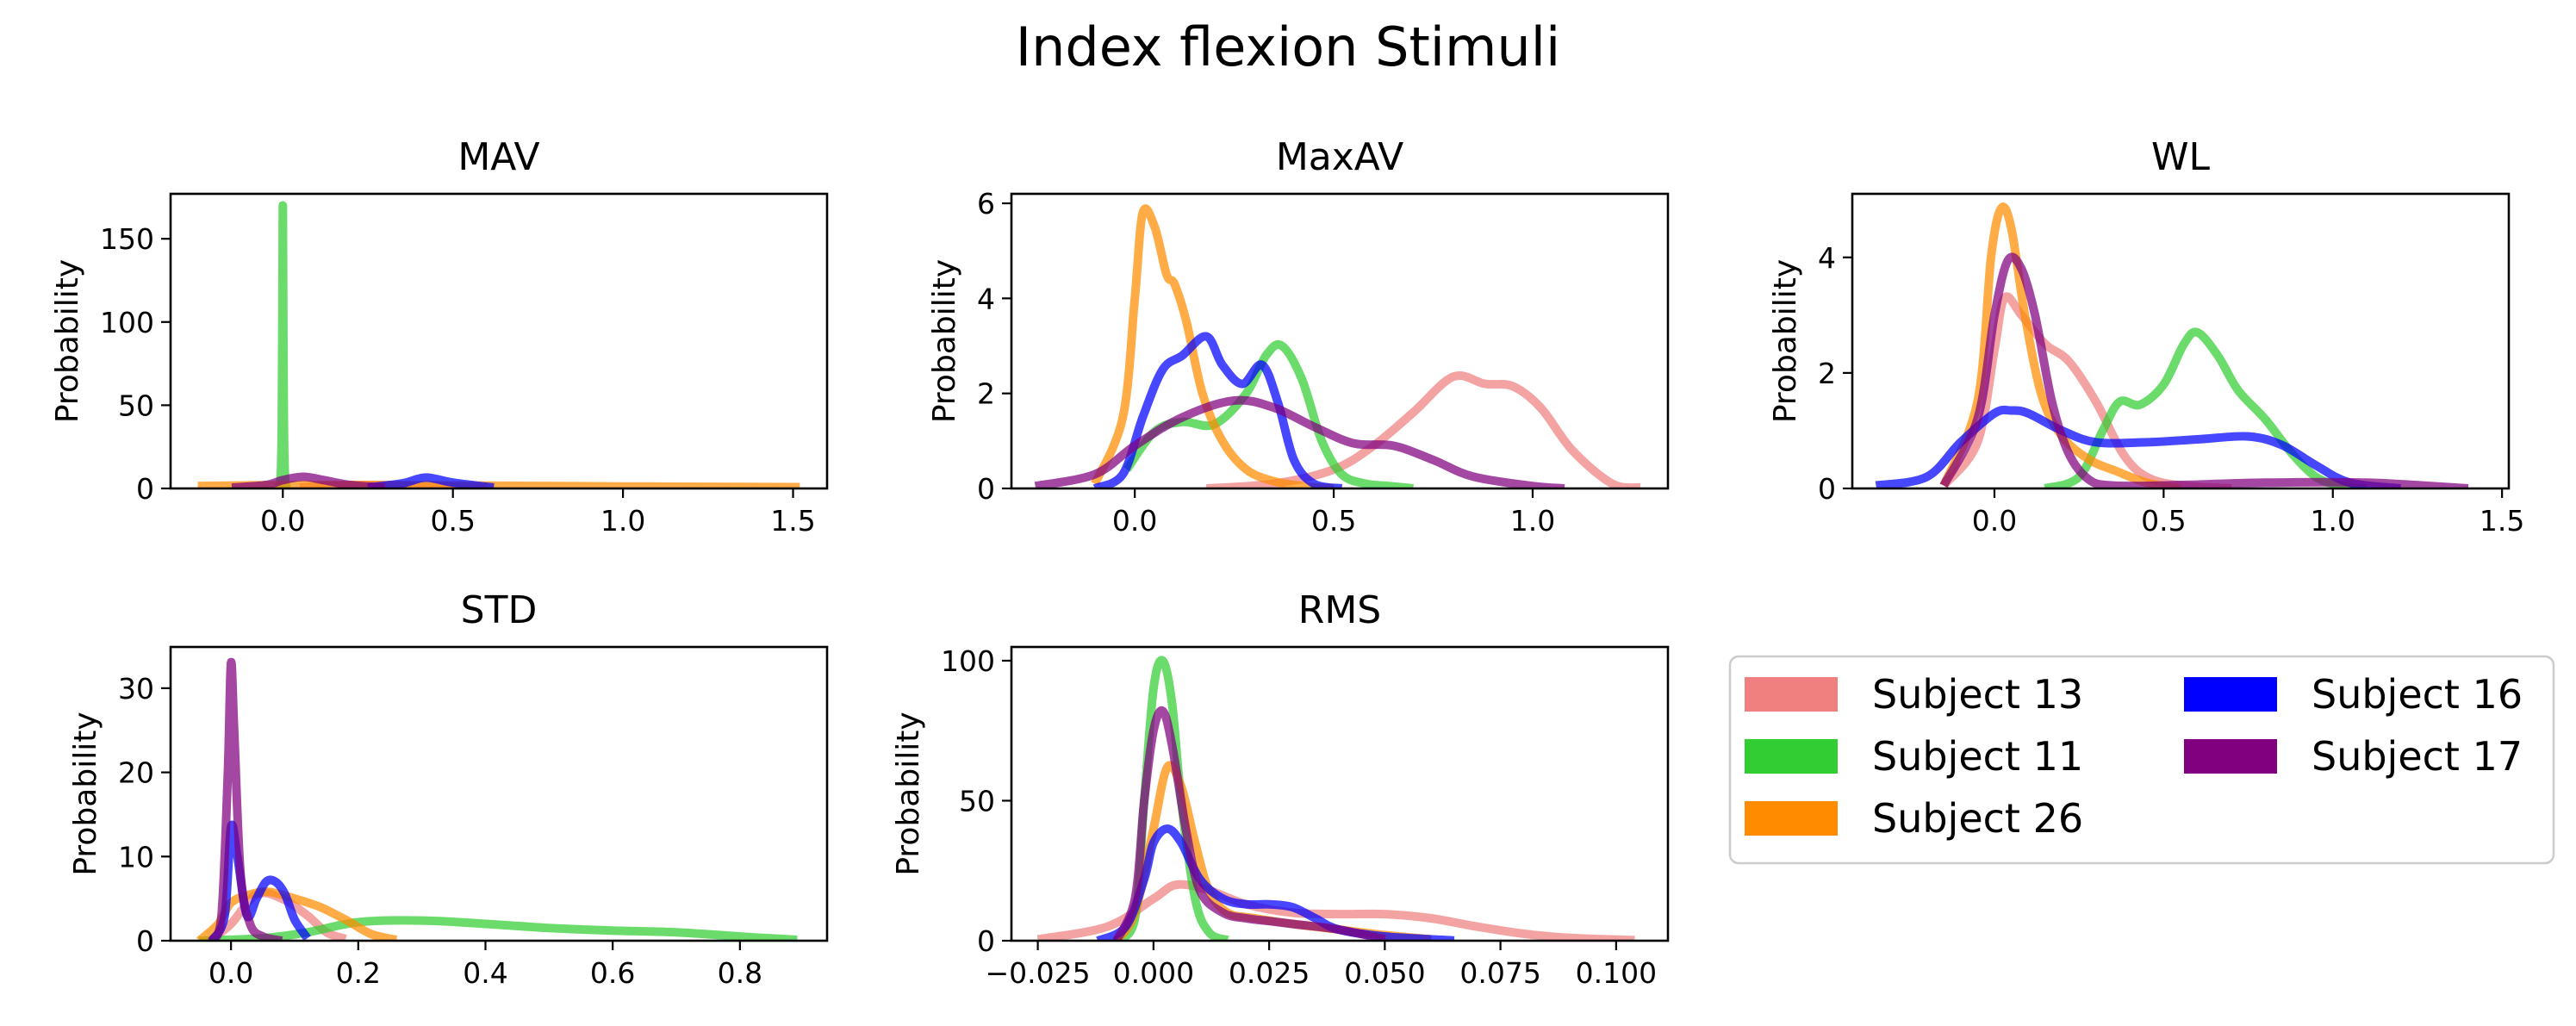 The height and width of the screenshot is (1026, 2576). What do you see at coordinates (282, 521) in the screenshot?
I see `panel-mav-xtick-label: 0.0` at bounding box center [282, 521].